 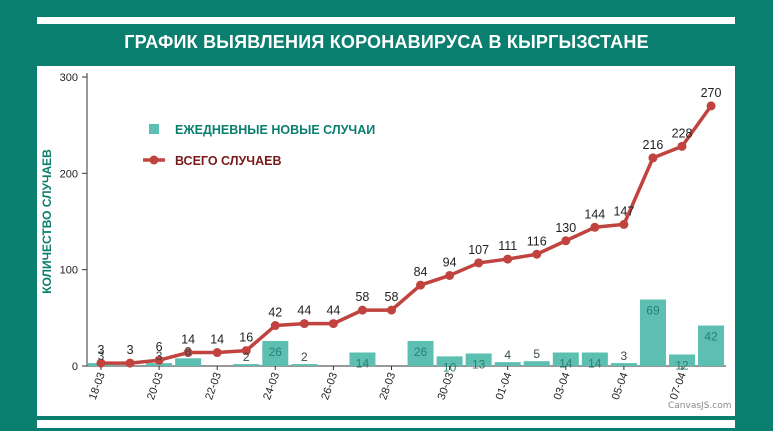 I want to click on legend-line-label: ВСЕГО СЛУЧАЕВ, so click(x=228, y=161).